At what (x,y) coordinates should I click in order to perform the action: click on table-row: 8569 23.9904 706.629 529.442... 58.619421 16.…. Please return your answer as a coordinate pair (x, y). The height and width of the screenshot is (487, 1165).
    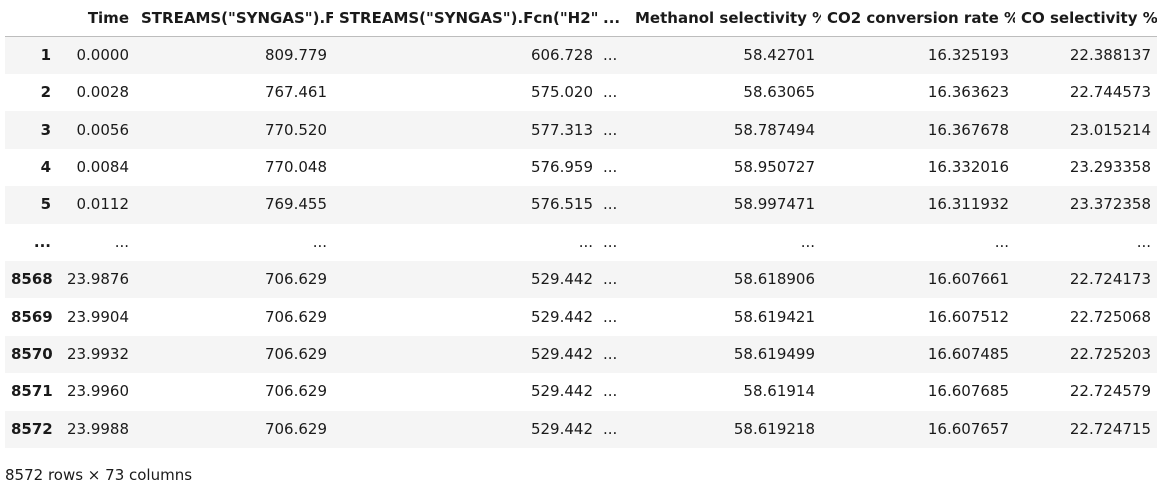
    Looking at the image, I should click on (581, 317).